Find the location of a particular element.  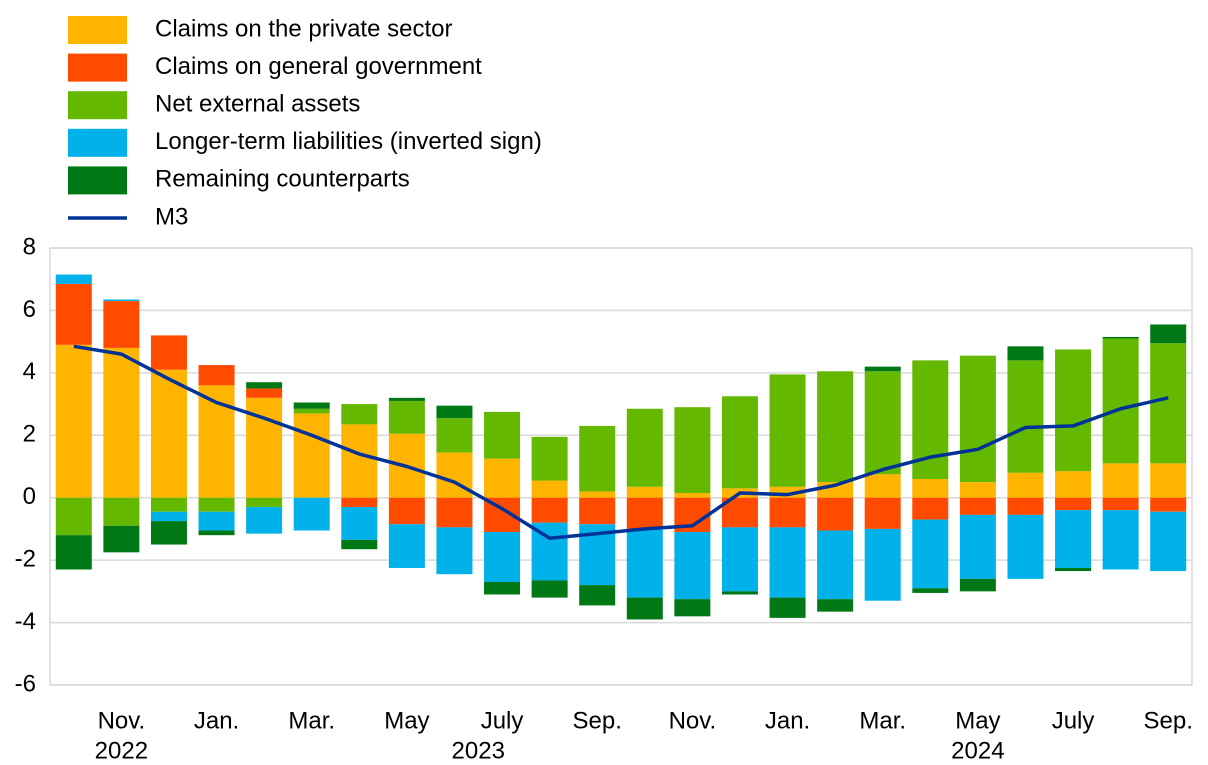

legend-label: Claims on the private sector is located at coordinates (303, 28).